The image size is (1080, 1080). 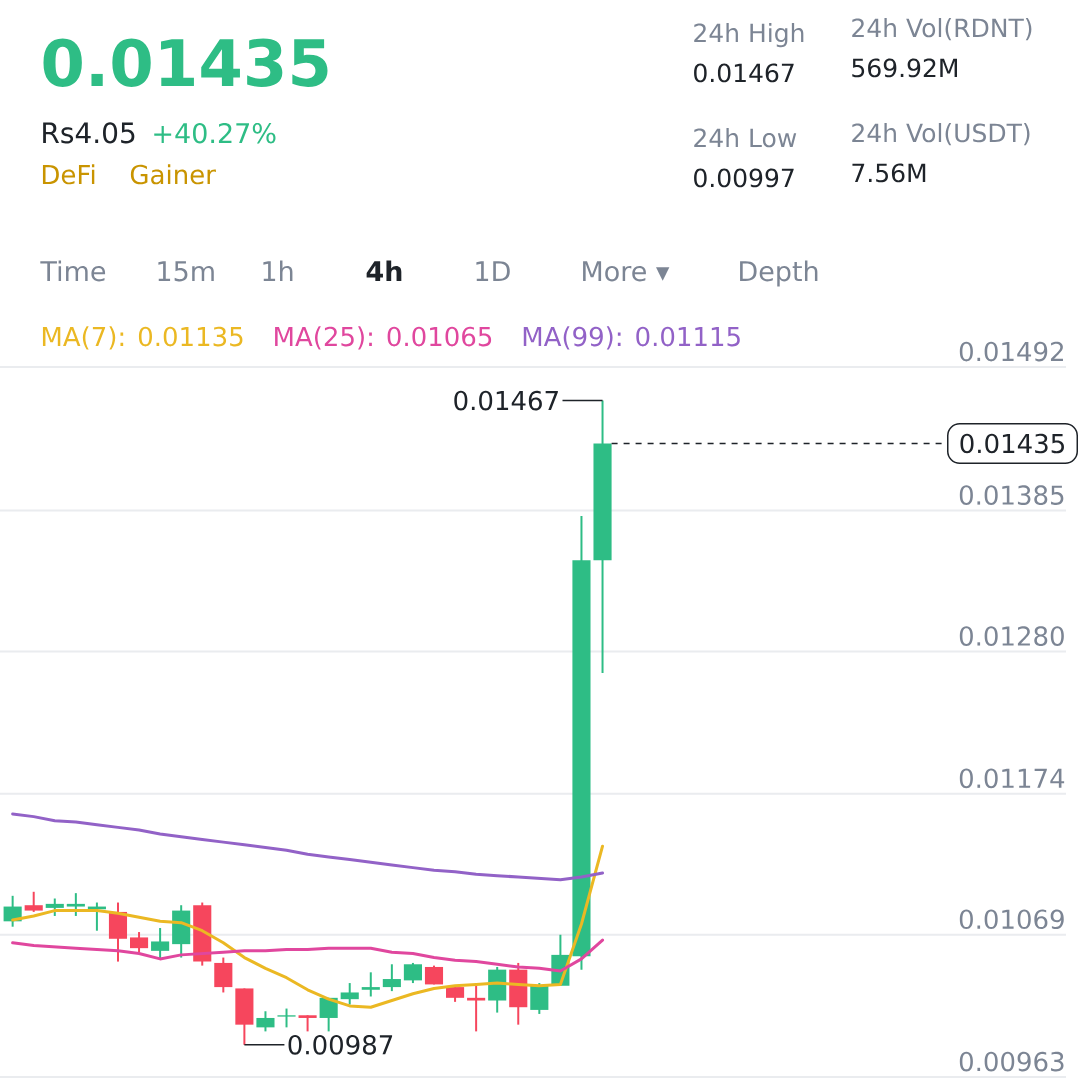 I want to click on text: +40.27%, so click(x=215, y=133).